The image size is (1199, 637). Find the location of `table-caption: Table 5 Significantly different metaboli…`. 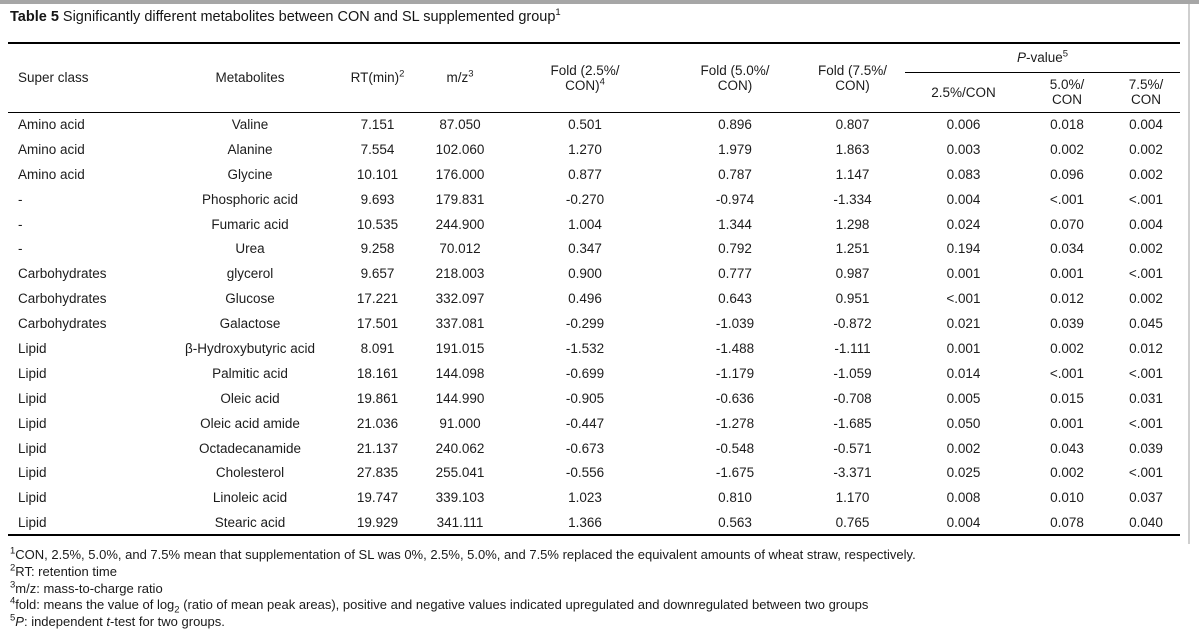

table-caption: Table 5 Significantly different metaboli… is located at coordinates (285, 16).